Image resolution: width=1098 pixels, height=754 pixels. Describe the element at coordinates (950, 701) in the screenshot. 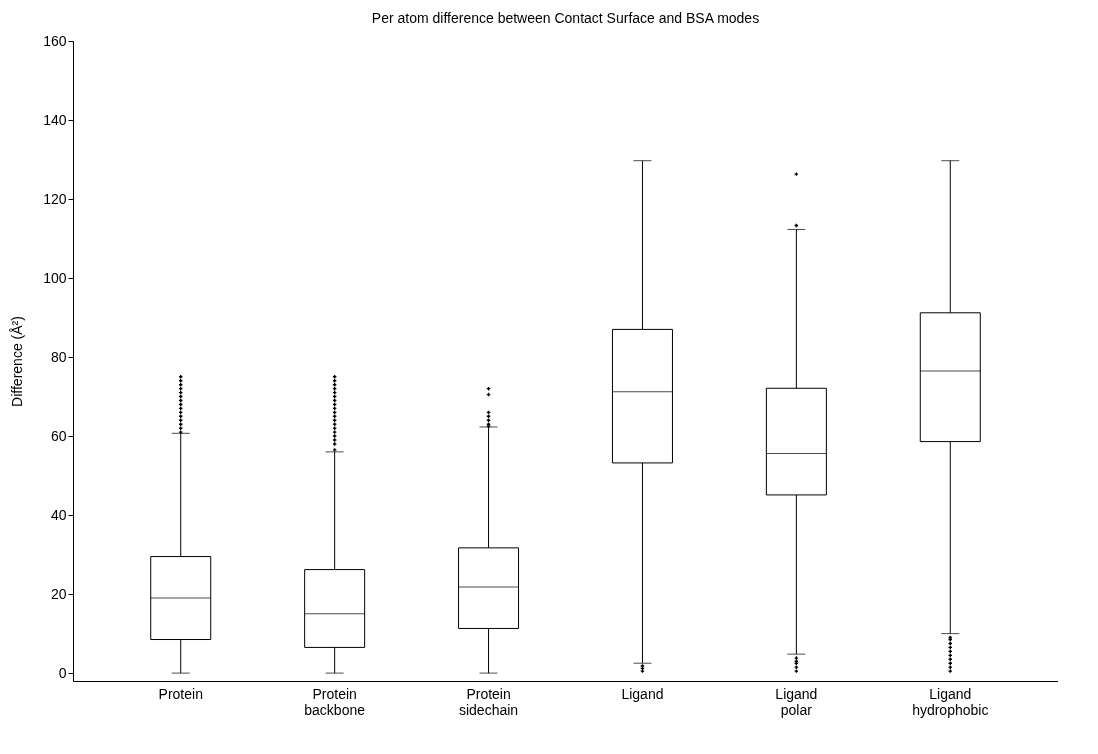

I see `x-tick-label: Ligand hydrophobic` at that location.